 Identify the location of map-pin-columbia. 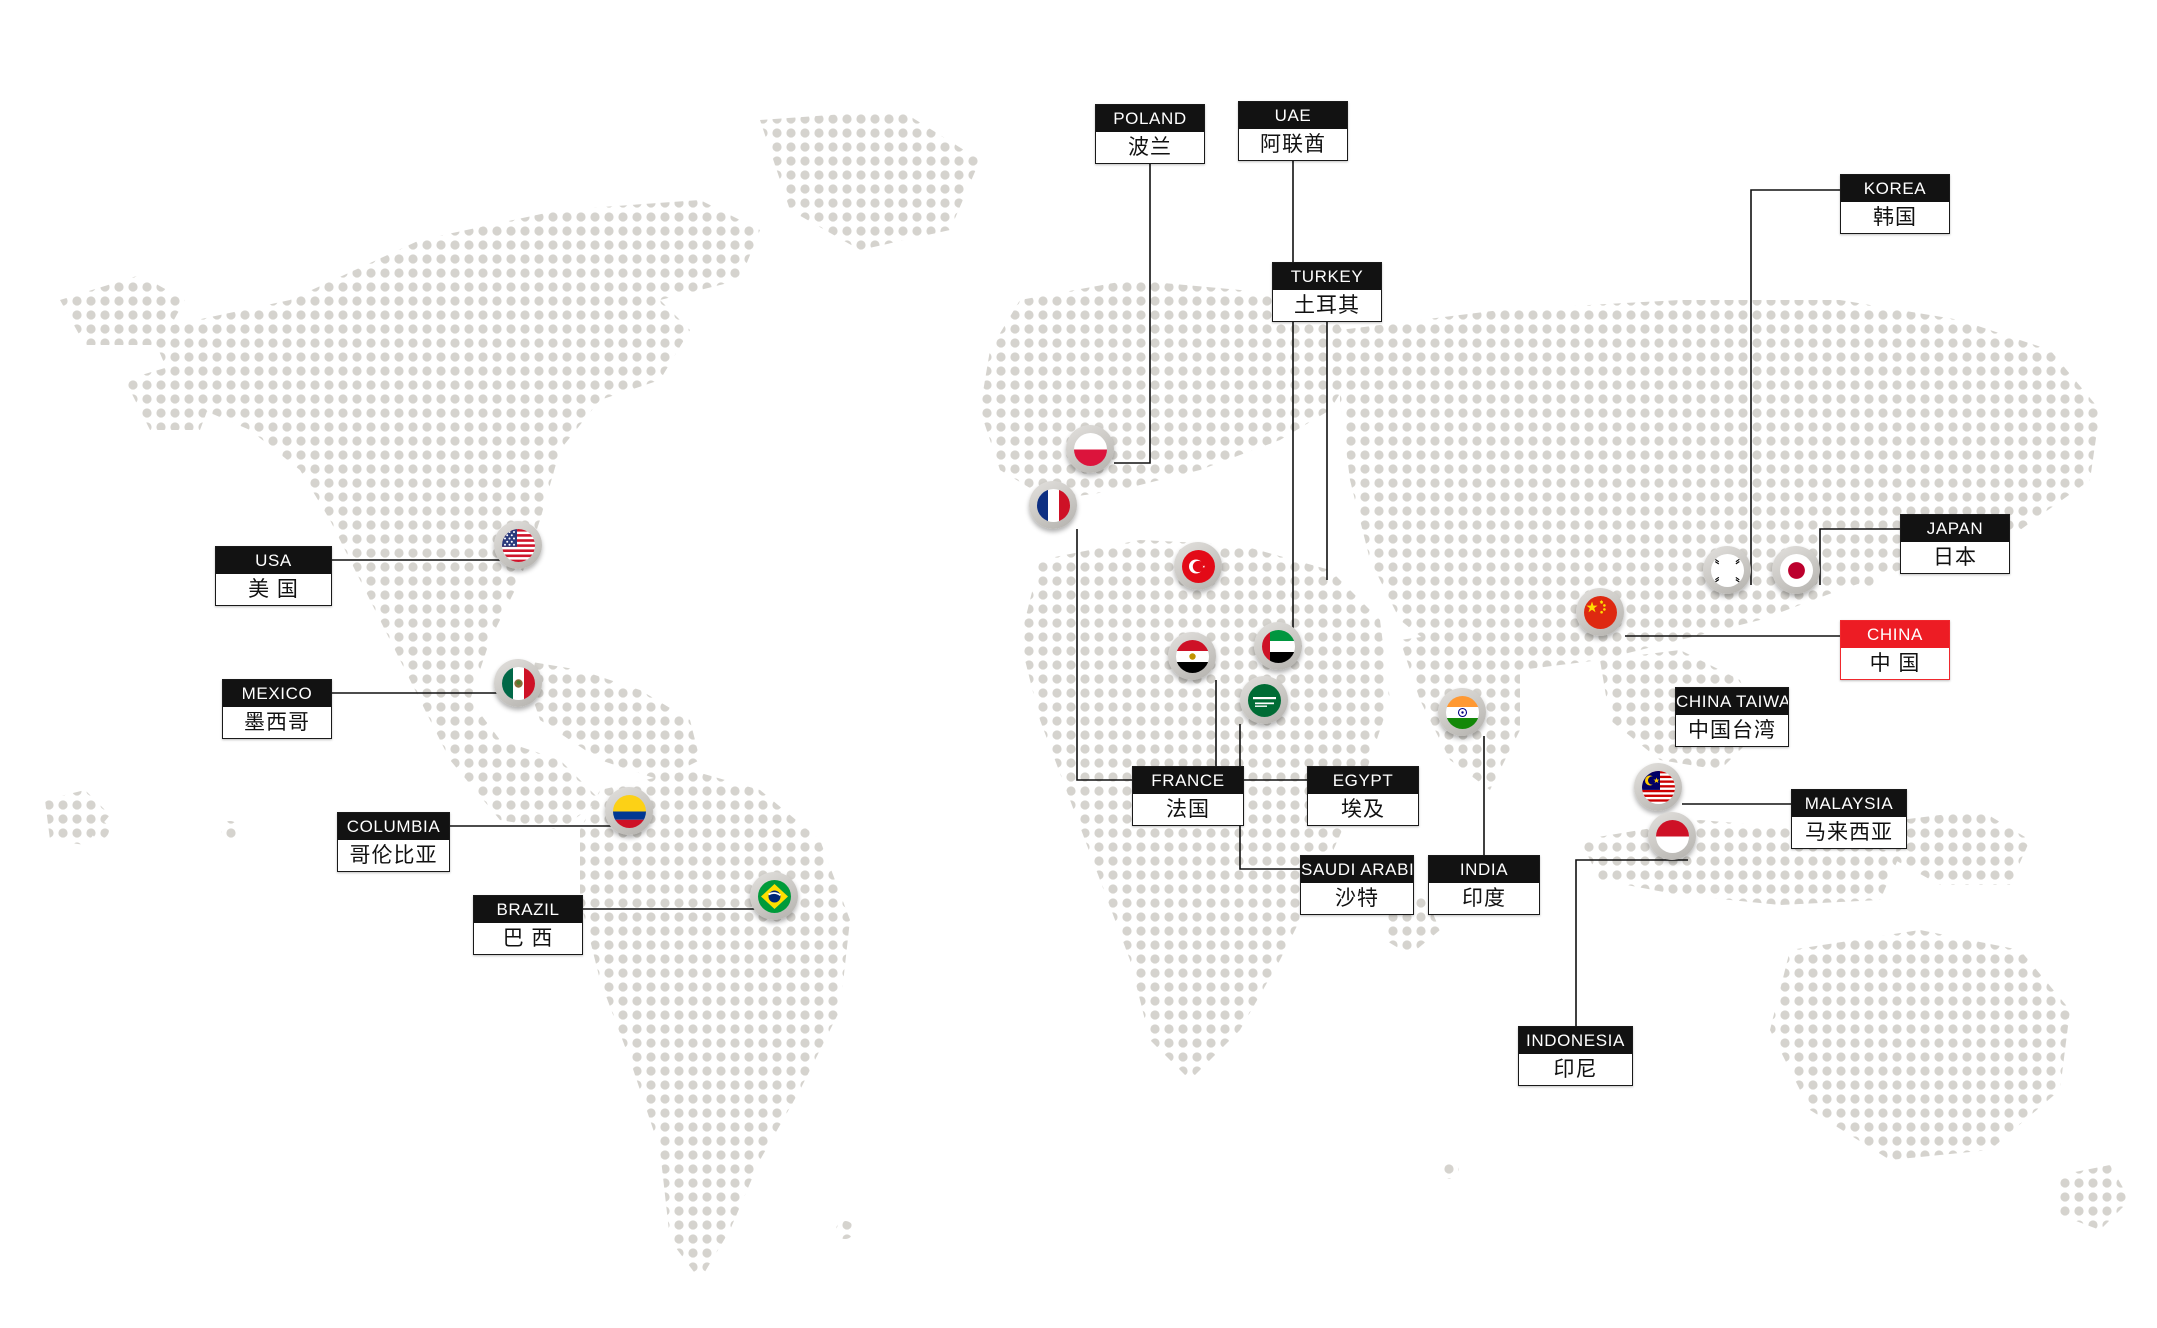
(629, 811).